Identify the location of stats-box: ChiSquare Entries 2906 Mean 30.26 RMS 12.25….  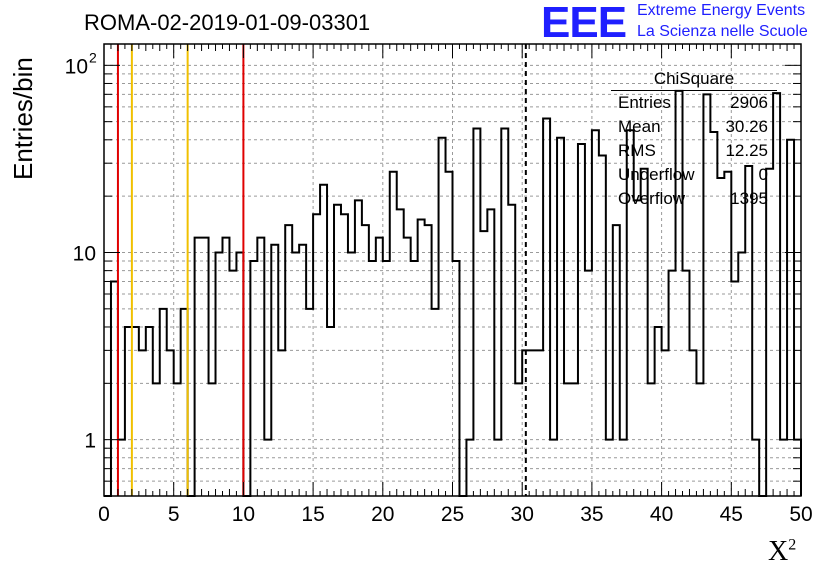
(694, 139).